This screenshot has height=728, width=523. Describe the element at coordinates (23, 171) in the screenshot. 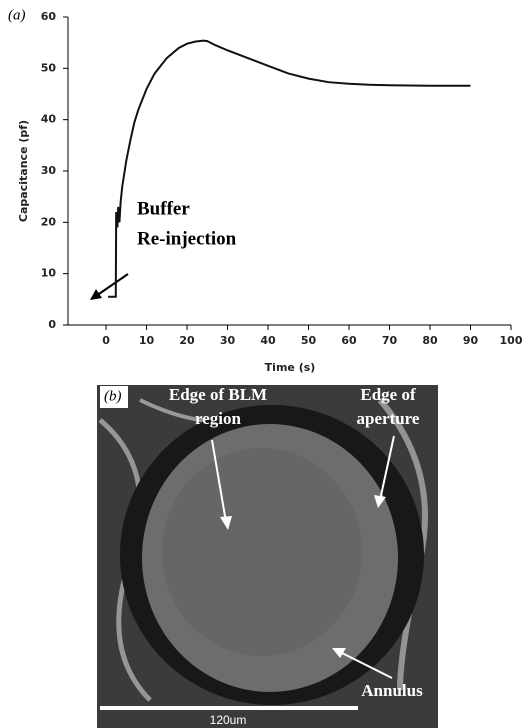

I see `y-axis-label: Capacitance (pf)` at that location.